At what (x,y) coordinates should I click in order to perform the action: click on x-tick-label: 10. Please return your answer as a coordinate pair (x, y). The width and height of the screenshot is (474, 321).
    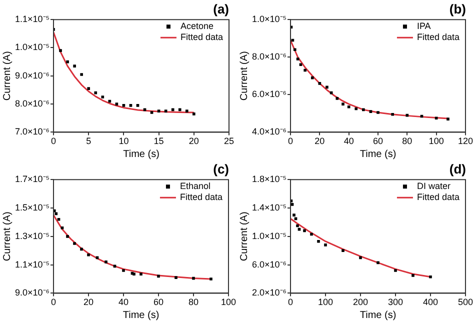
    Looking at the image, I should click on (123, 141).